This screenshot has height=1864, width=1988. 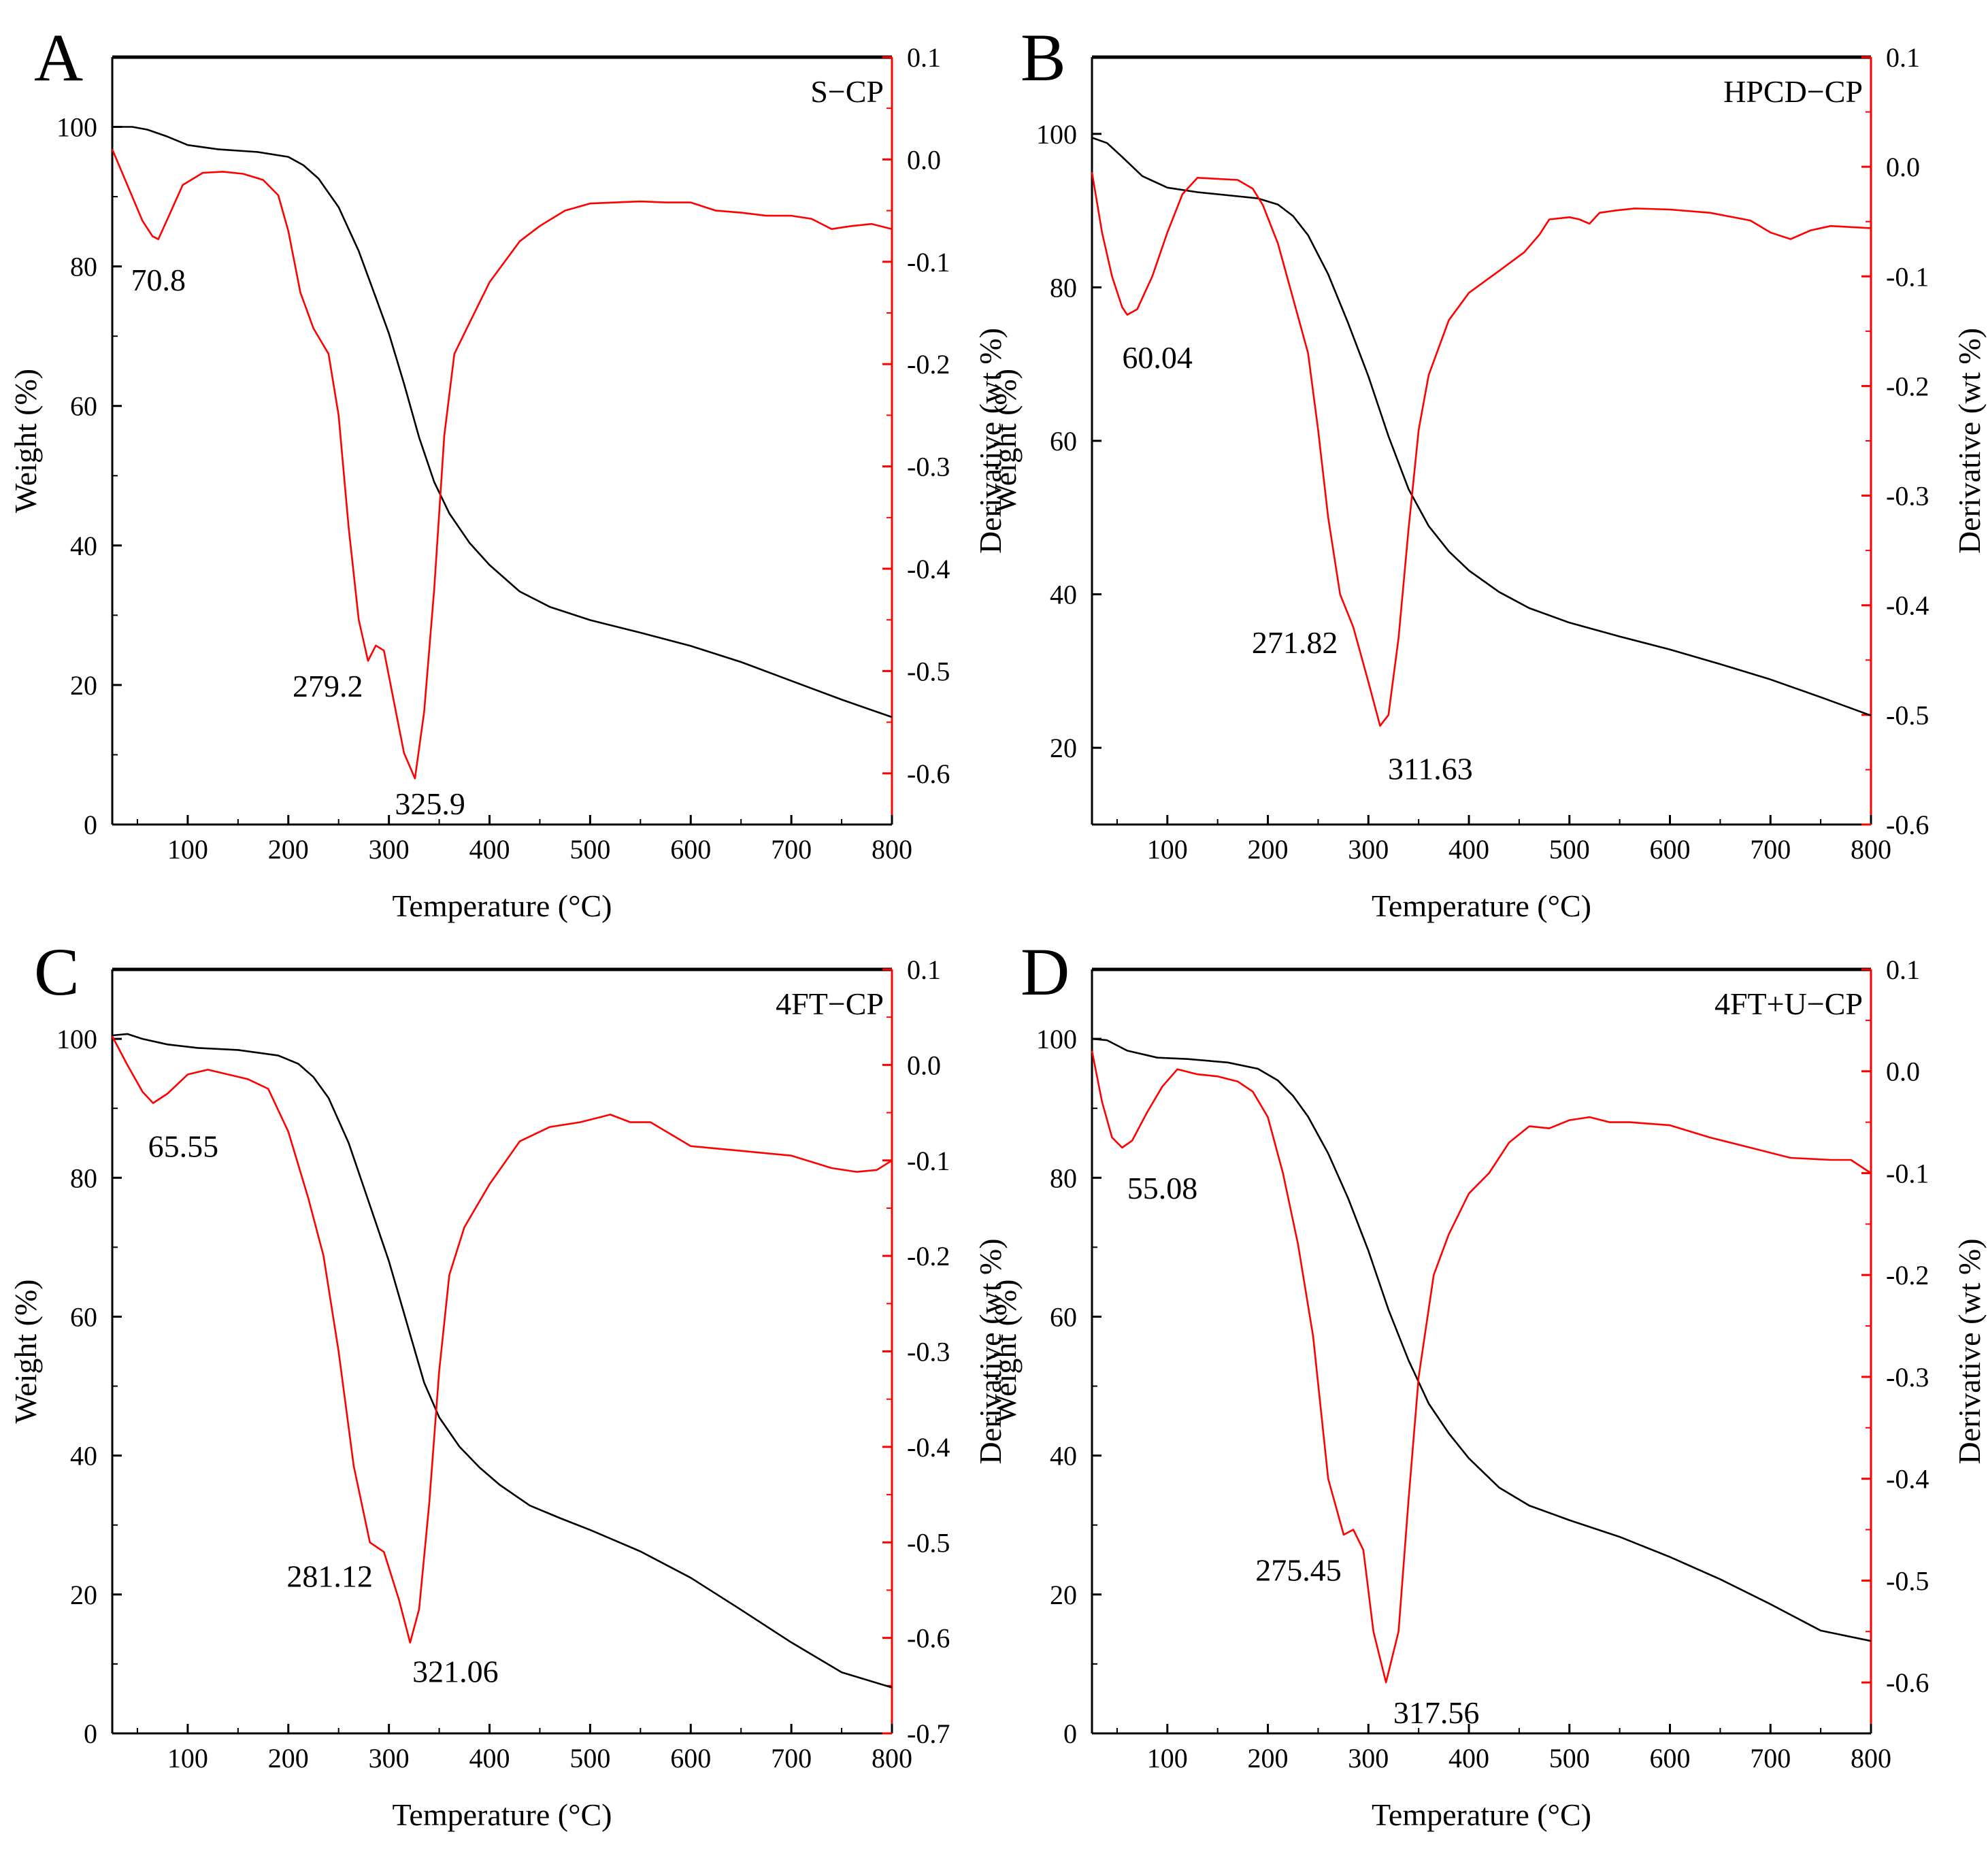 What do you see at coordinates (1436, 1712) in the screenshot?
I see `peak-annotation: 317.56` at bounding box center [1436, 1712].